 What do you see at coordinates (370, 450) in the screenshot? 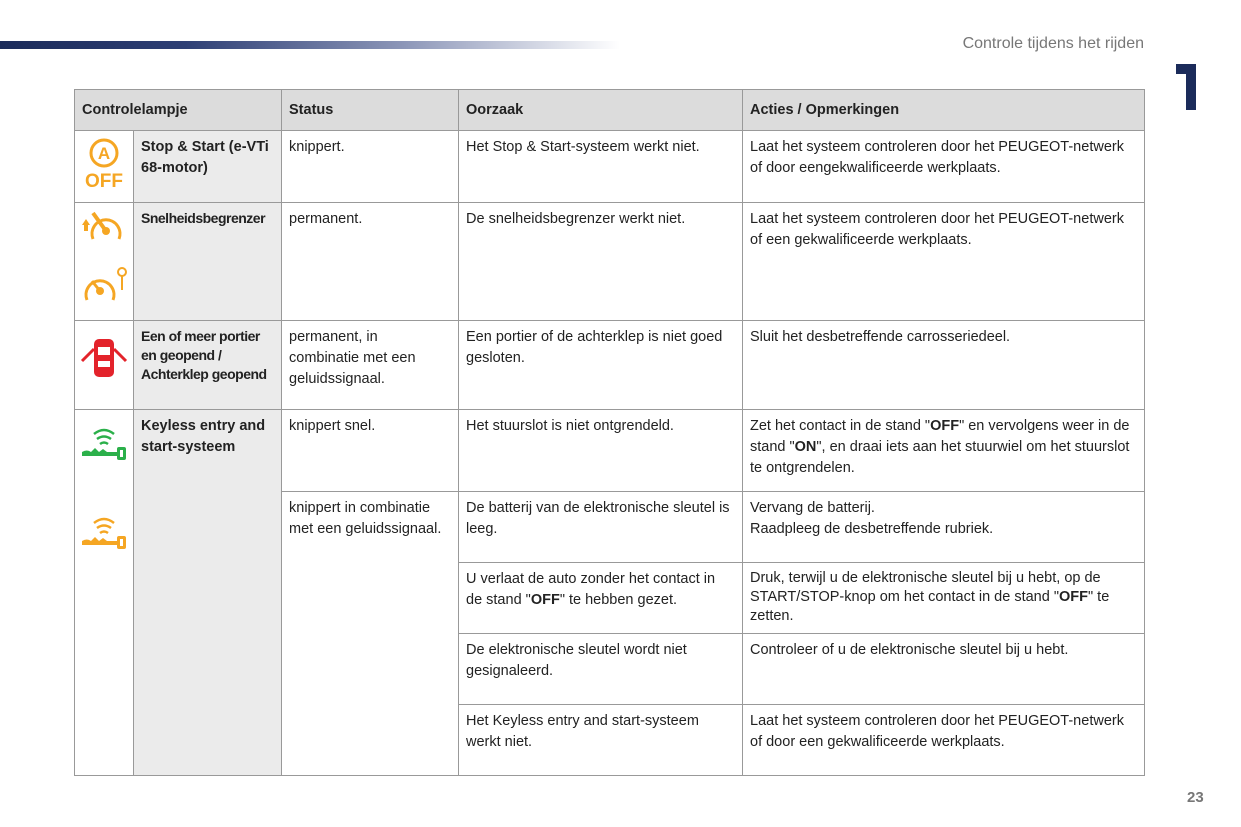
I see `status-cell: knippert snel.` at bounding box center [370, 450].